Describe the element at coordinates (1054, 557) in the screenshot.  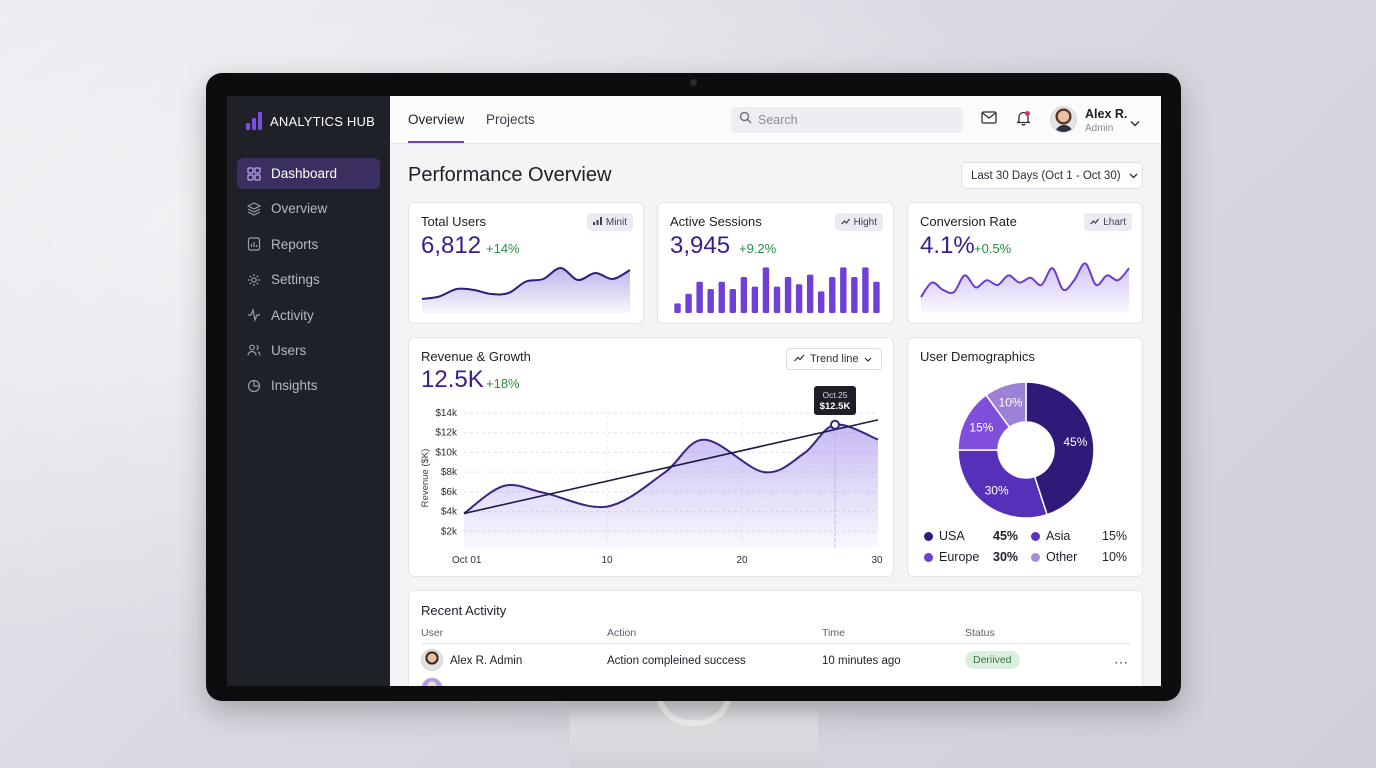
I see `legend-item-other: Other` at that location.